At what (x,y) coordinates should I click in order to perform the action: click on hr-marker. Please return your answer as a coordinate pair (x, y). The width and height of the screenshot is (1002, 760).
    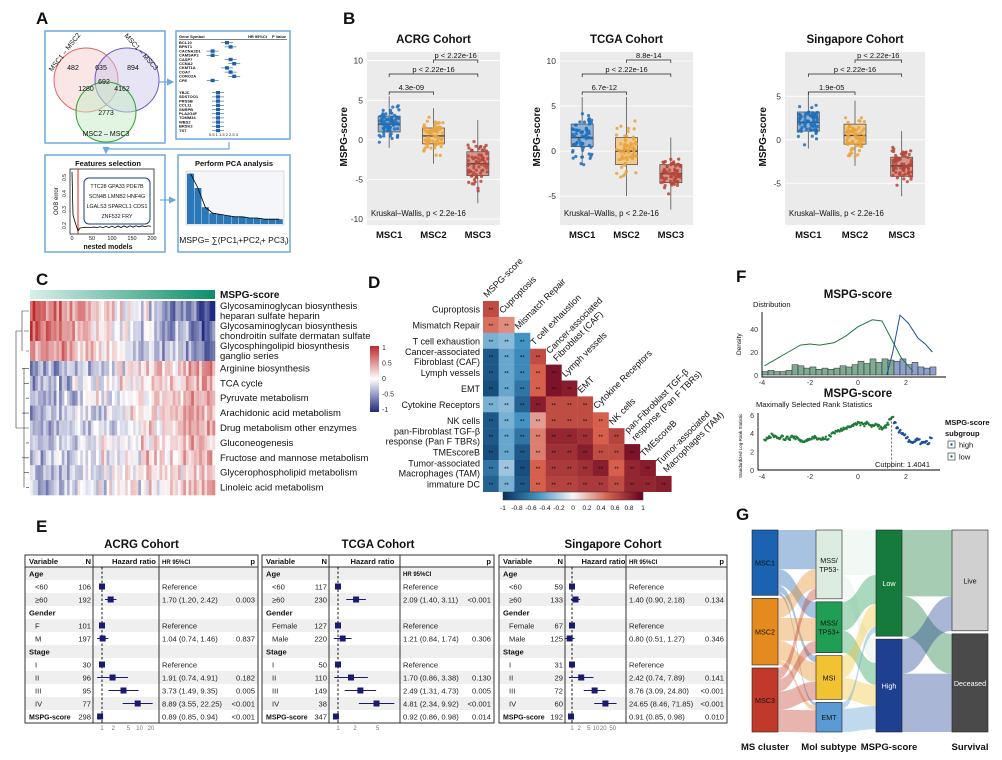
    Looking at the image, I should click on (102, 586).